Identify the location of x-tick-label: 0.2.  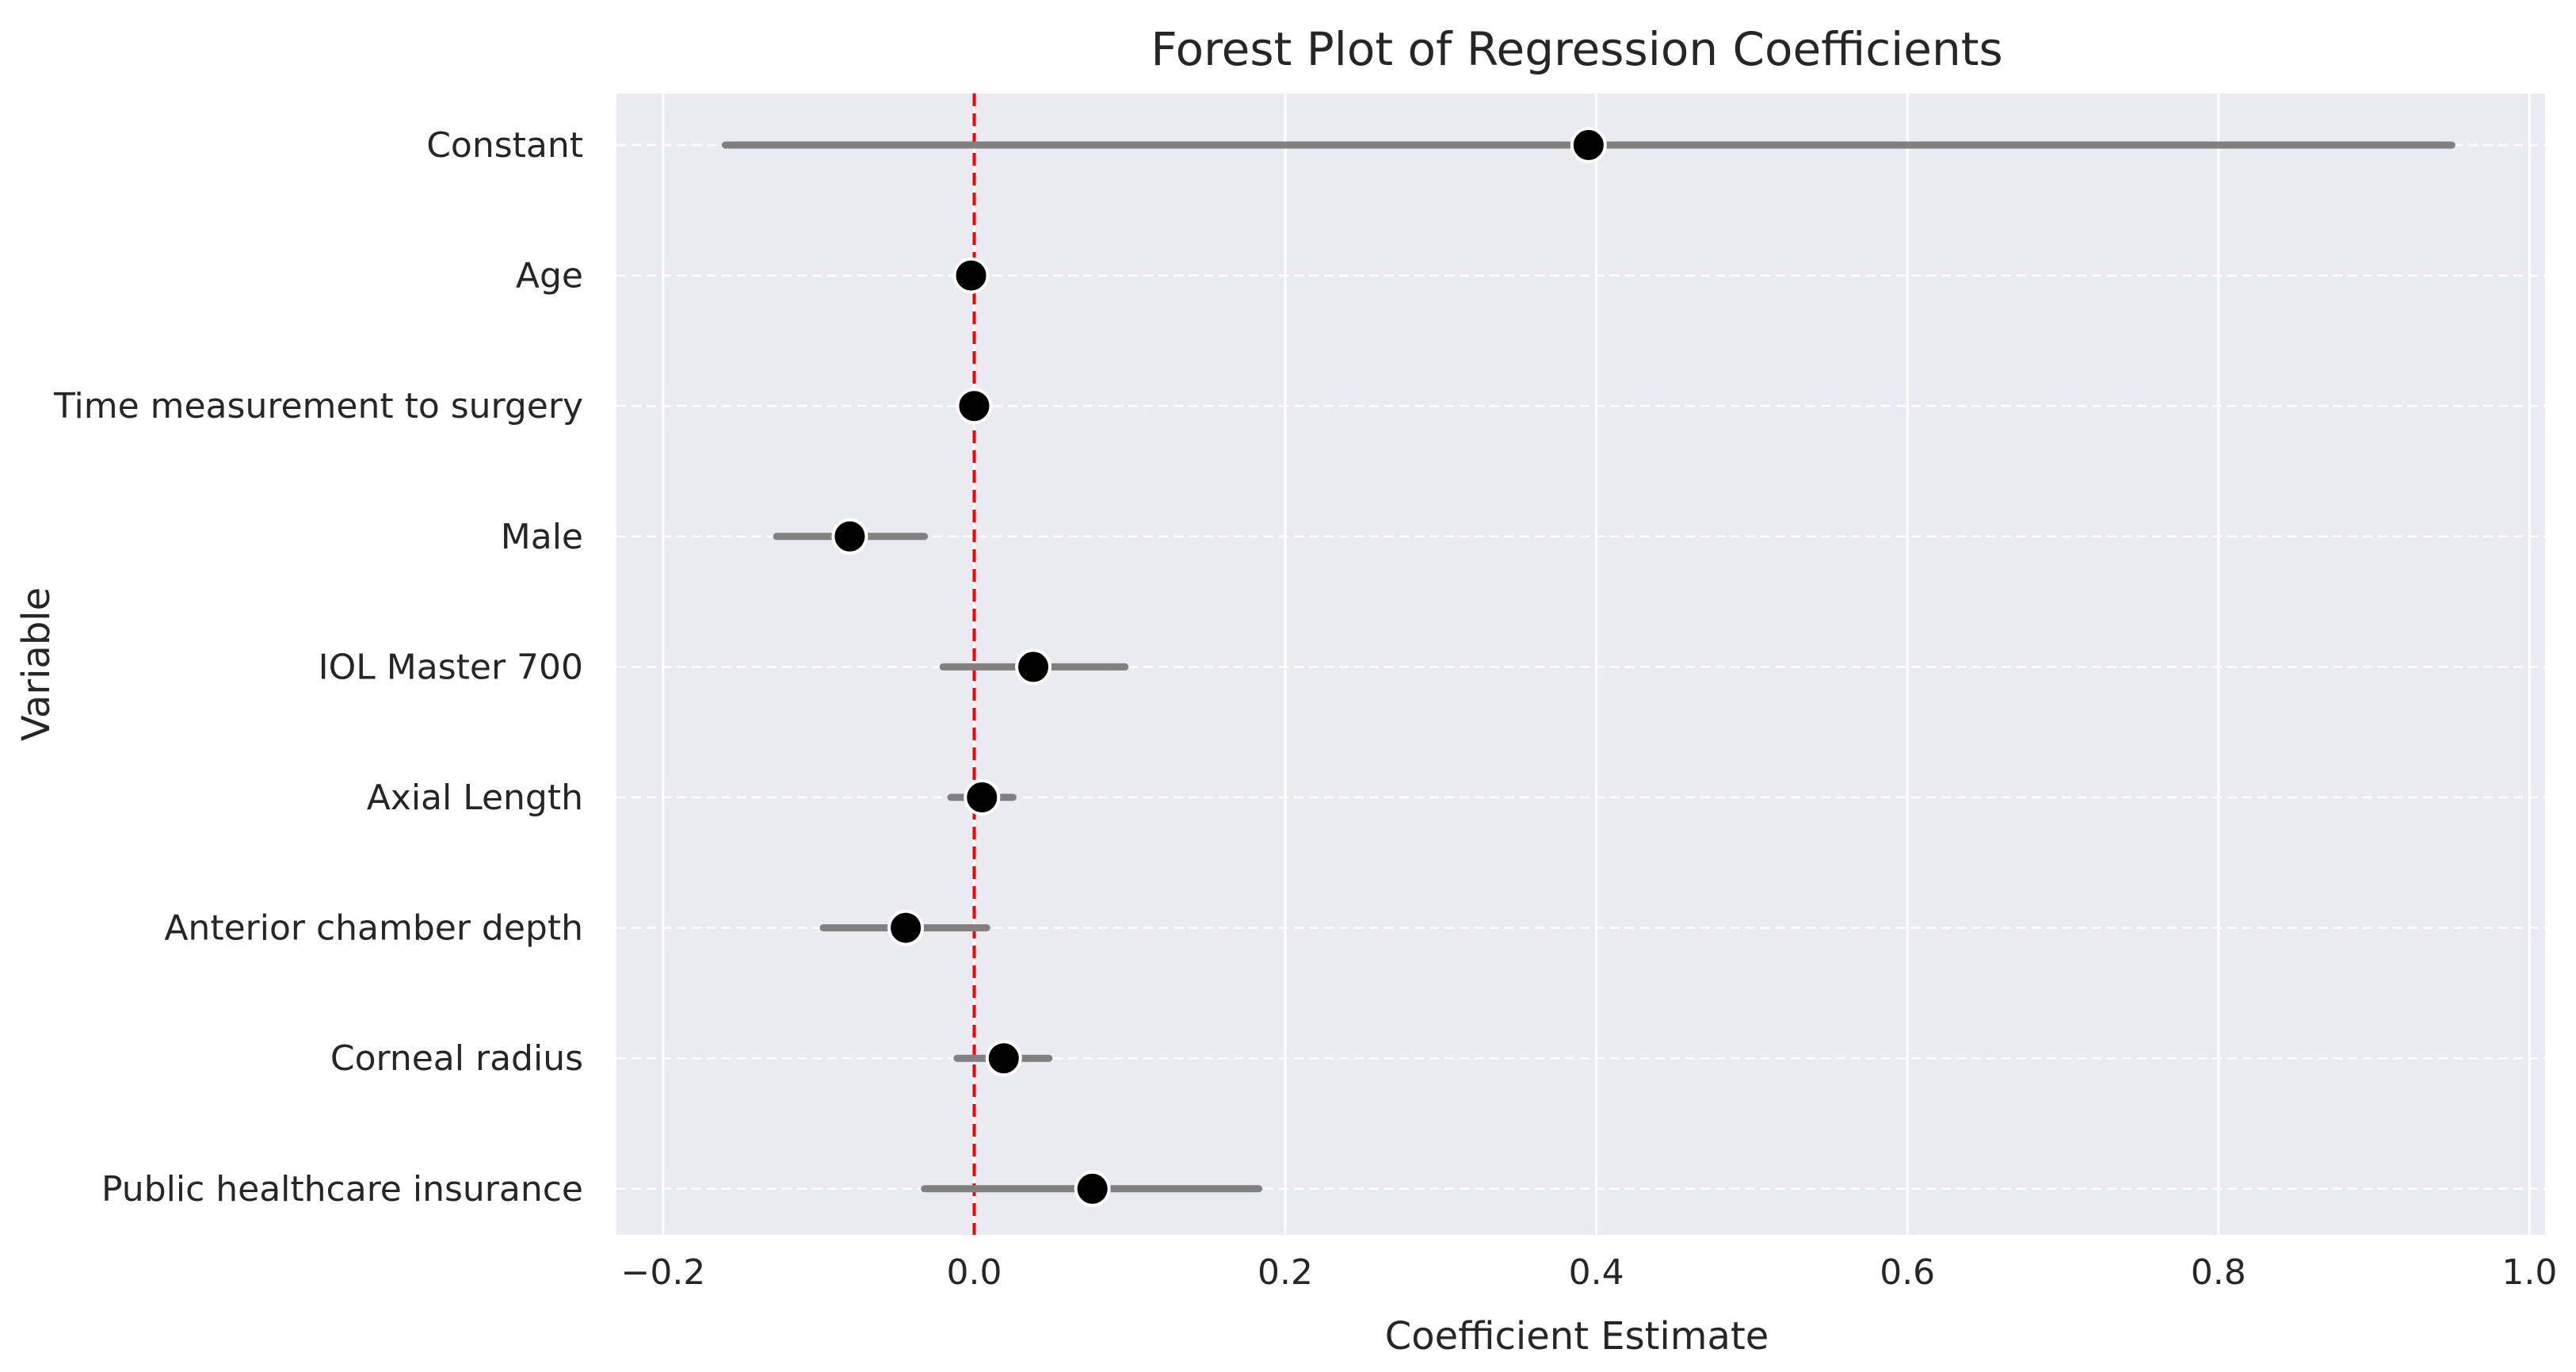
(1285, 1272).